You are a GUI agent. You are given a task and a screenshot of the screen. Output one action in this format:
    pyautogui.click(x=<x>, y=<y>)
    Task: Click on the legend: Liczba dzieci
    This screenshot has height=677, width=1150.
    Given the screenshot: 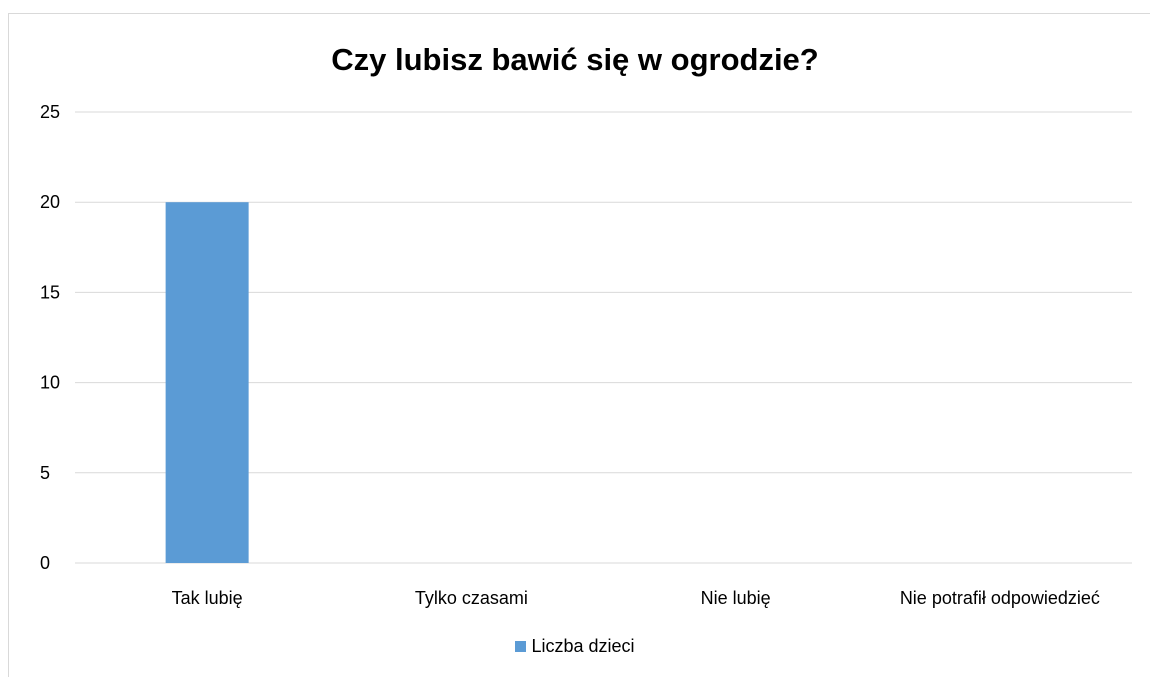 What is the action you would take?
    pyautogui.click(x=575, y=646)
    